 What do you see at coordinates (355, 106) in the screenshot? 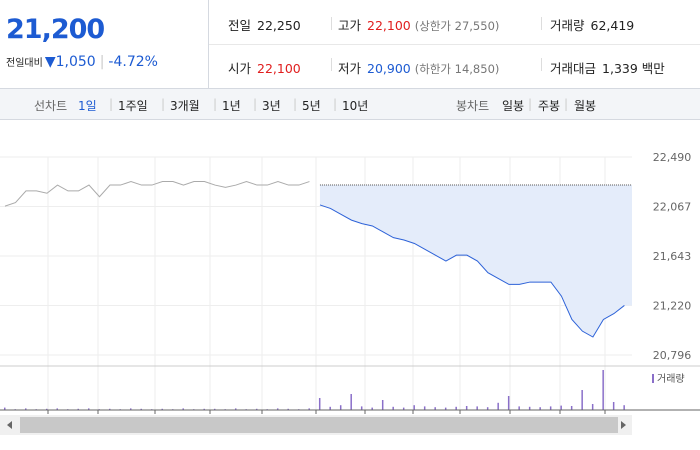
I see `tab-item: 10년` at bounding box center [355, 106].